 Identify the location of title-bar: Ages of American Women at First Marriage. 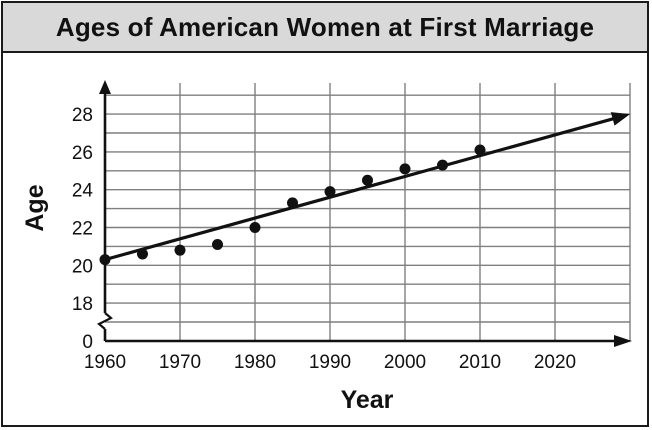
(325, 28).